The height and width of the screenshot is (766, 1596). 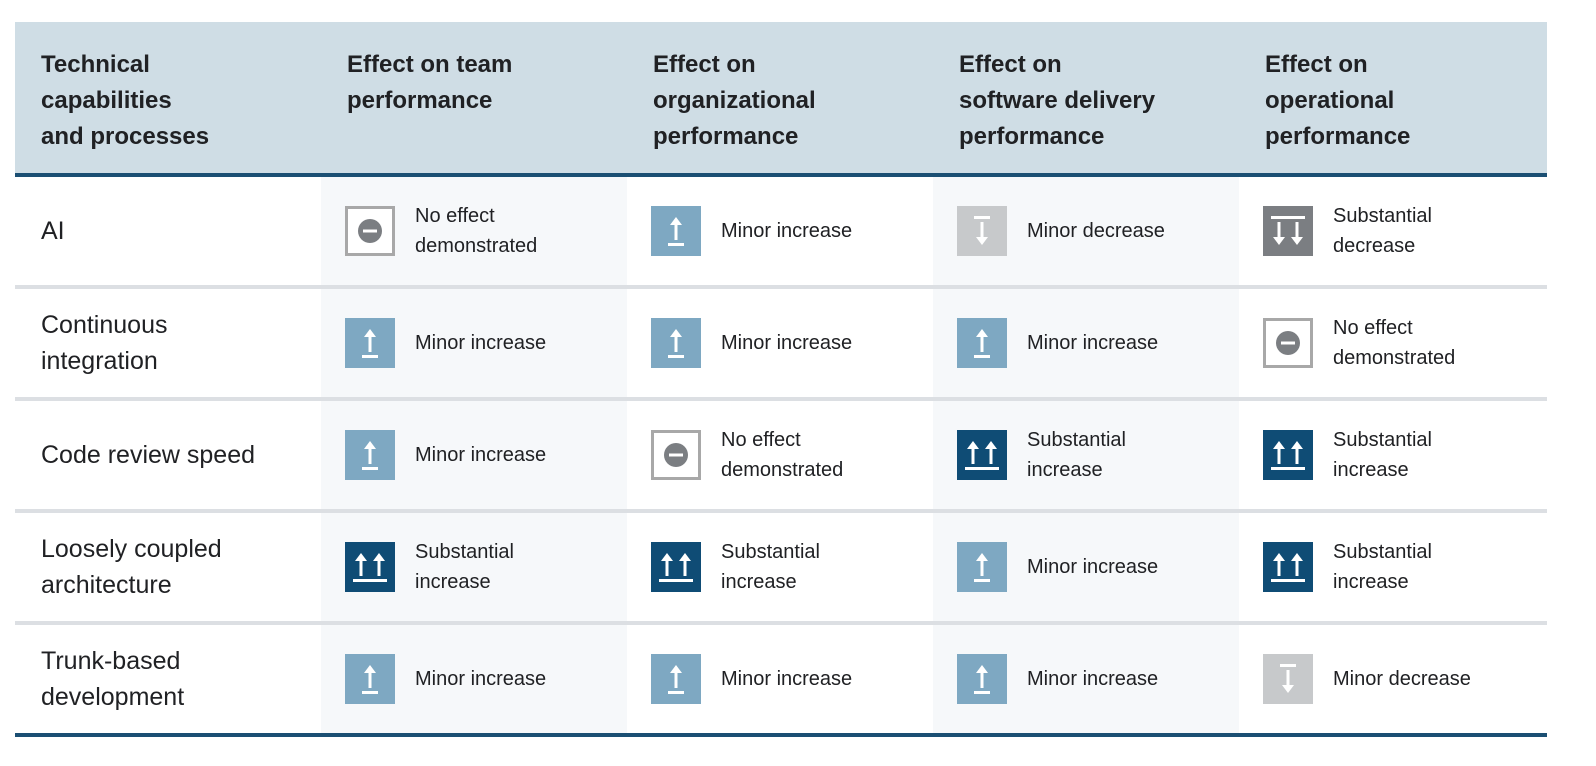 I want to click on header-team-performance: Effect on team performance, so click(x=430, y=82).